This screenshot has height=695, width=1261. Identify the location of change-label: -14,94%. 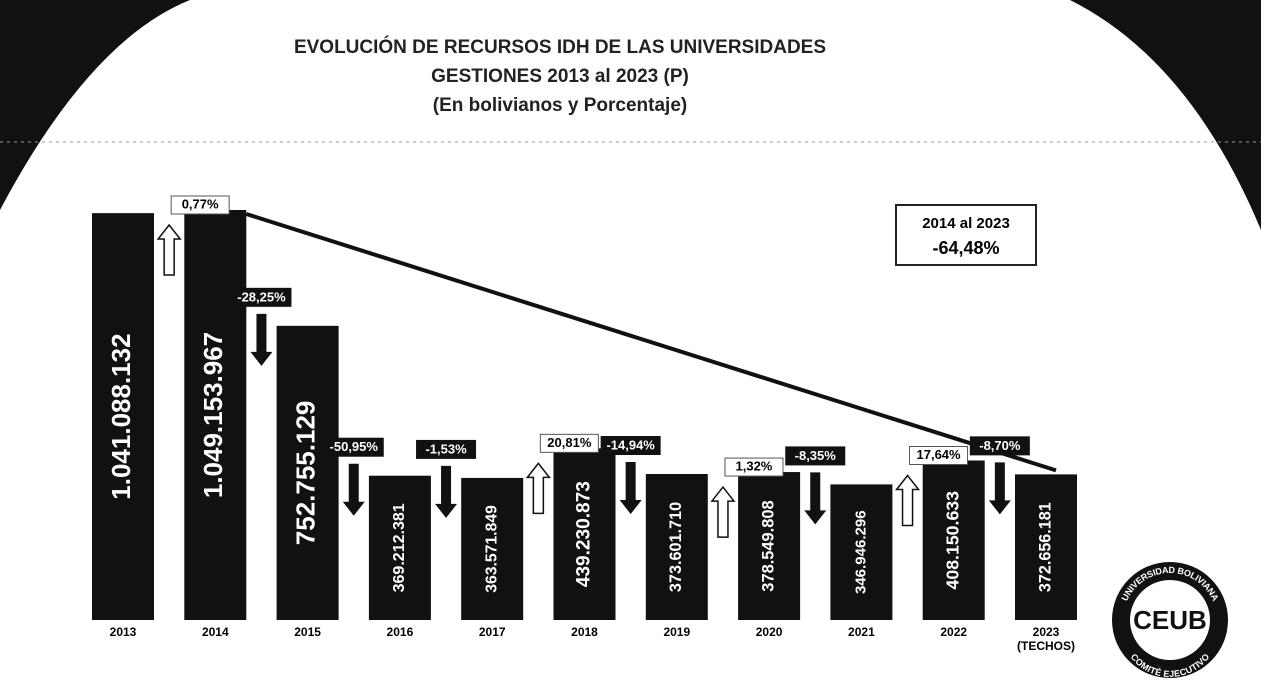
(630, 444).